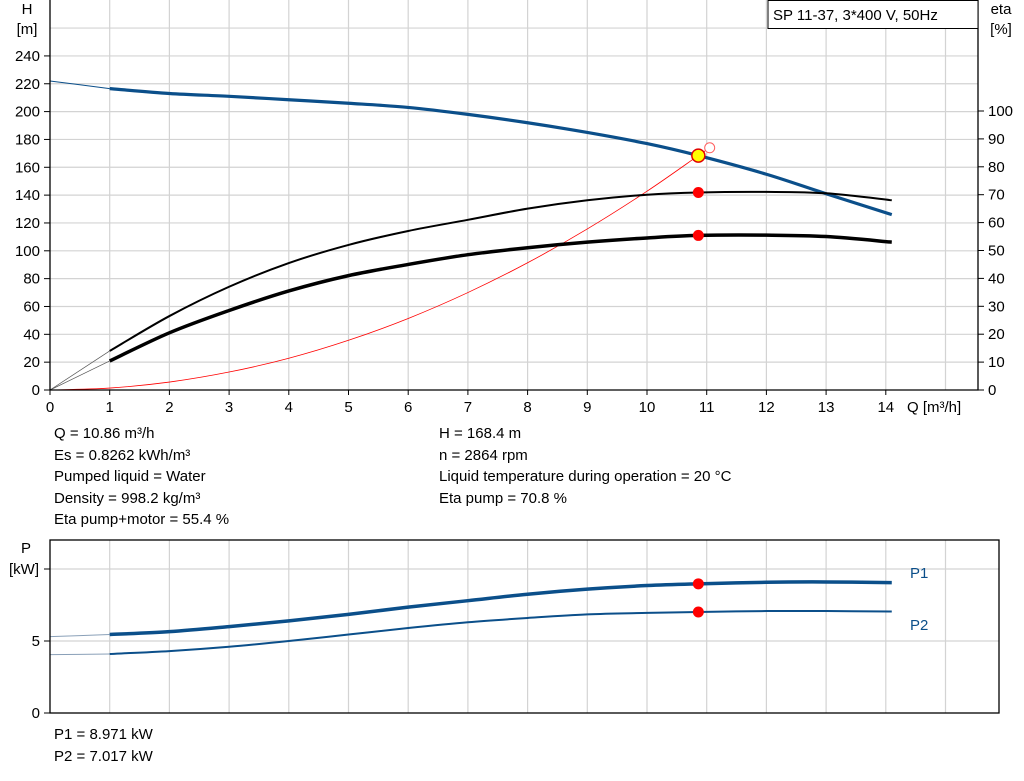 The width and height of the screenshot is (1024, 781). Describe the element at coordinates (500, 632) in the screenshot. I see `p2-curve` at that location.